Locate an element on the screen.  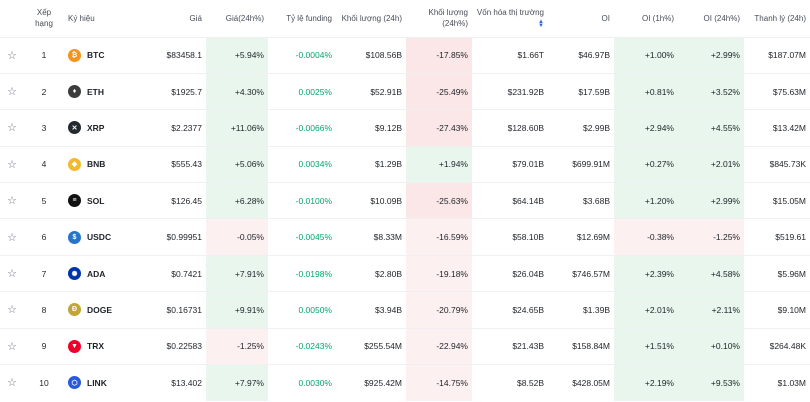
rank-cell: 10 is located at coordinates (44, 382).